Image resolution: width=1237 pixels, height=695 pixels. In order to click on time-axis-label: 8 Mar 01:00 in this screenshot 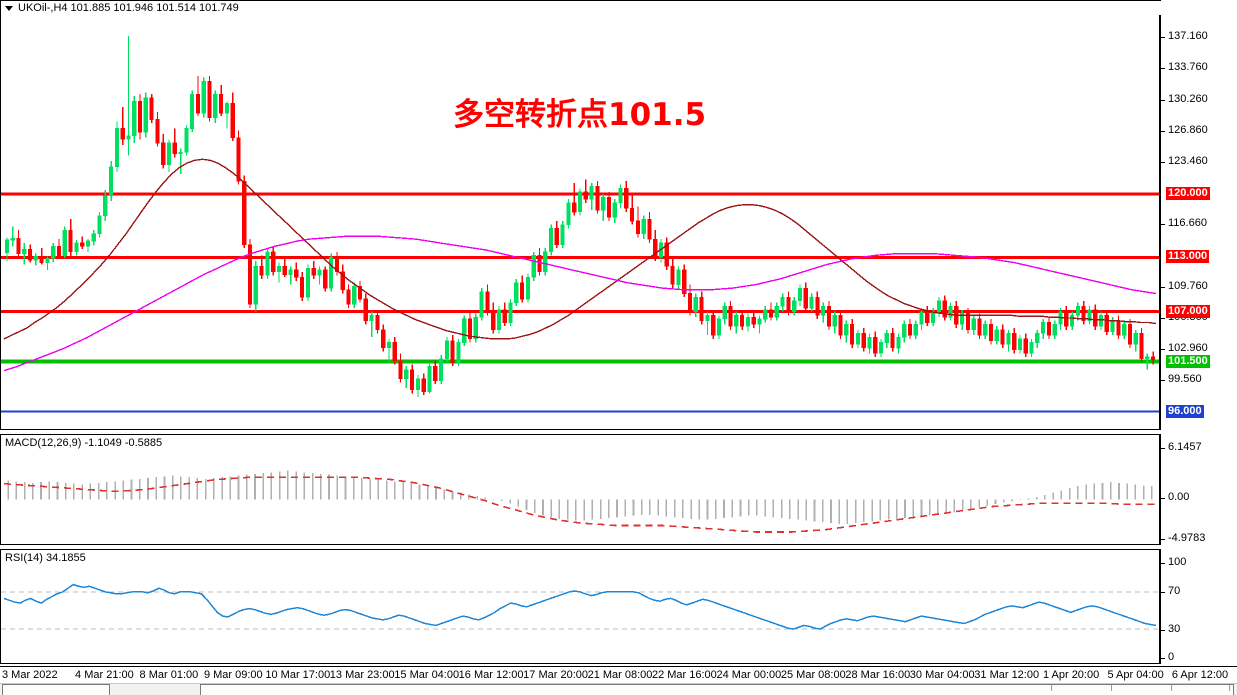, I will do `click(169, 675)`.